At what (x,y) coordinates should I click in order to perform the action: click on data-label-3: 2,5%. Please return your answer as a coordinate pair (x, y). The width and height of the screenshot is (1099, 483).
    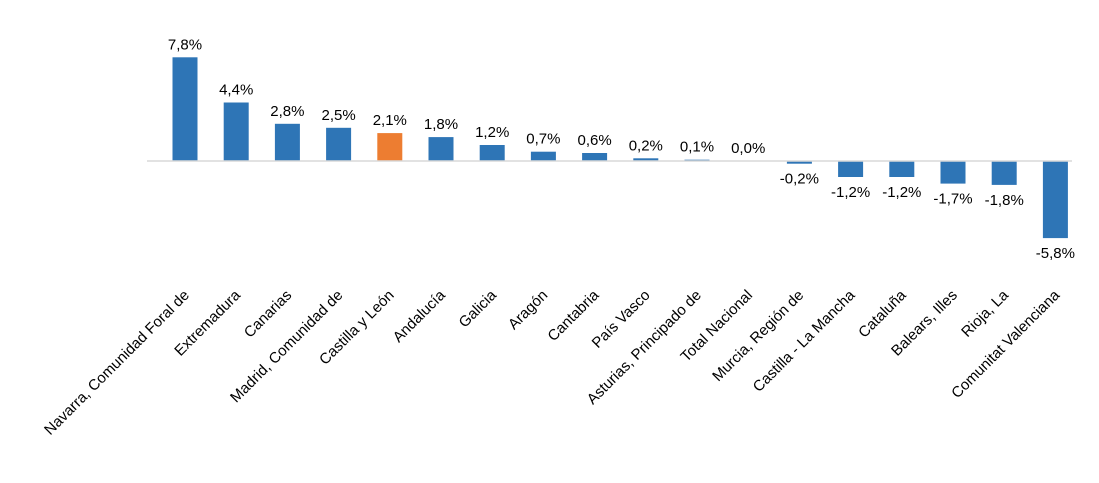
    Looking at the image, I should click on (338, 115).